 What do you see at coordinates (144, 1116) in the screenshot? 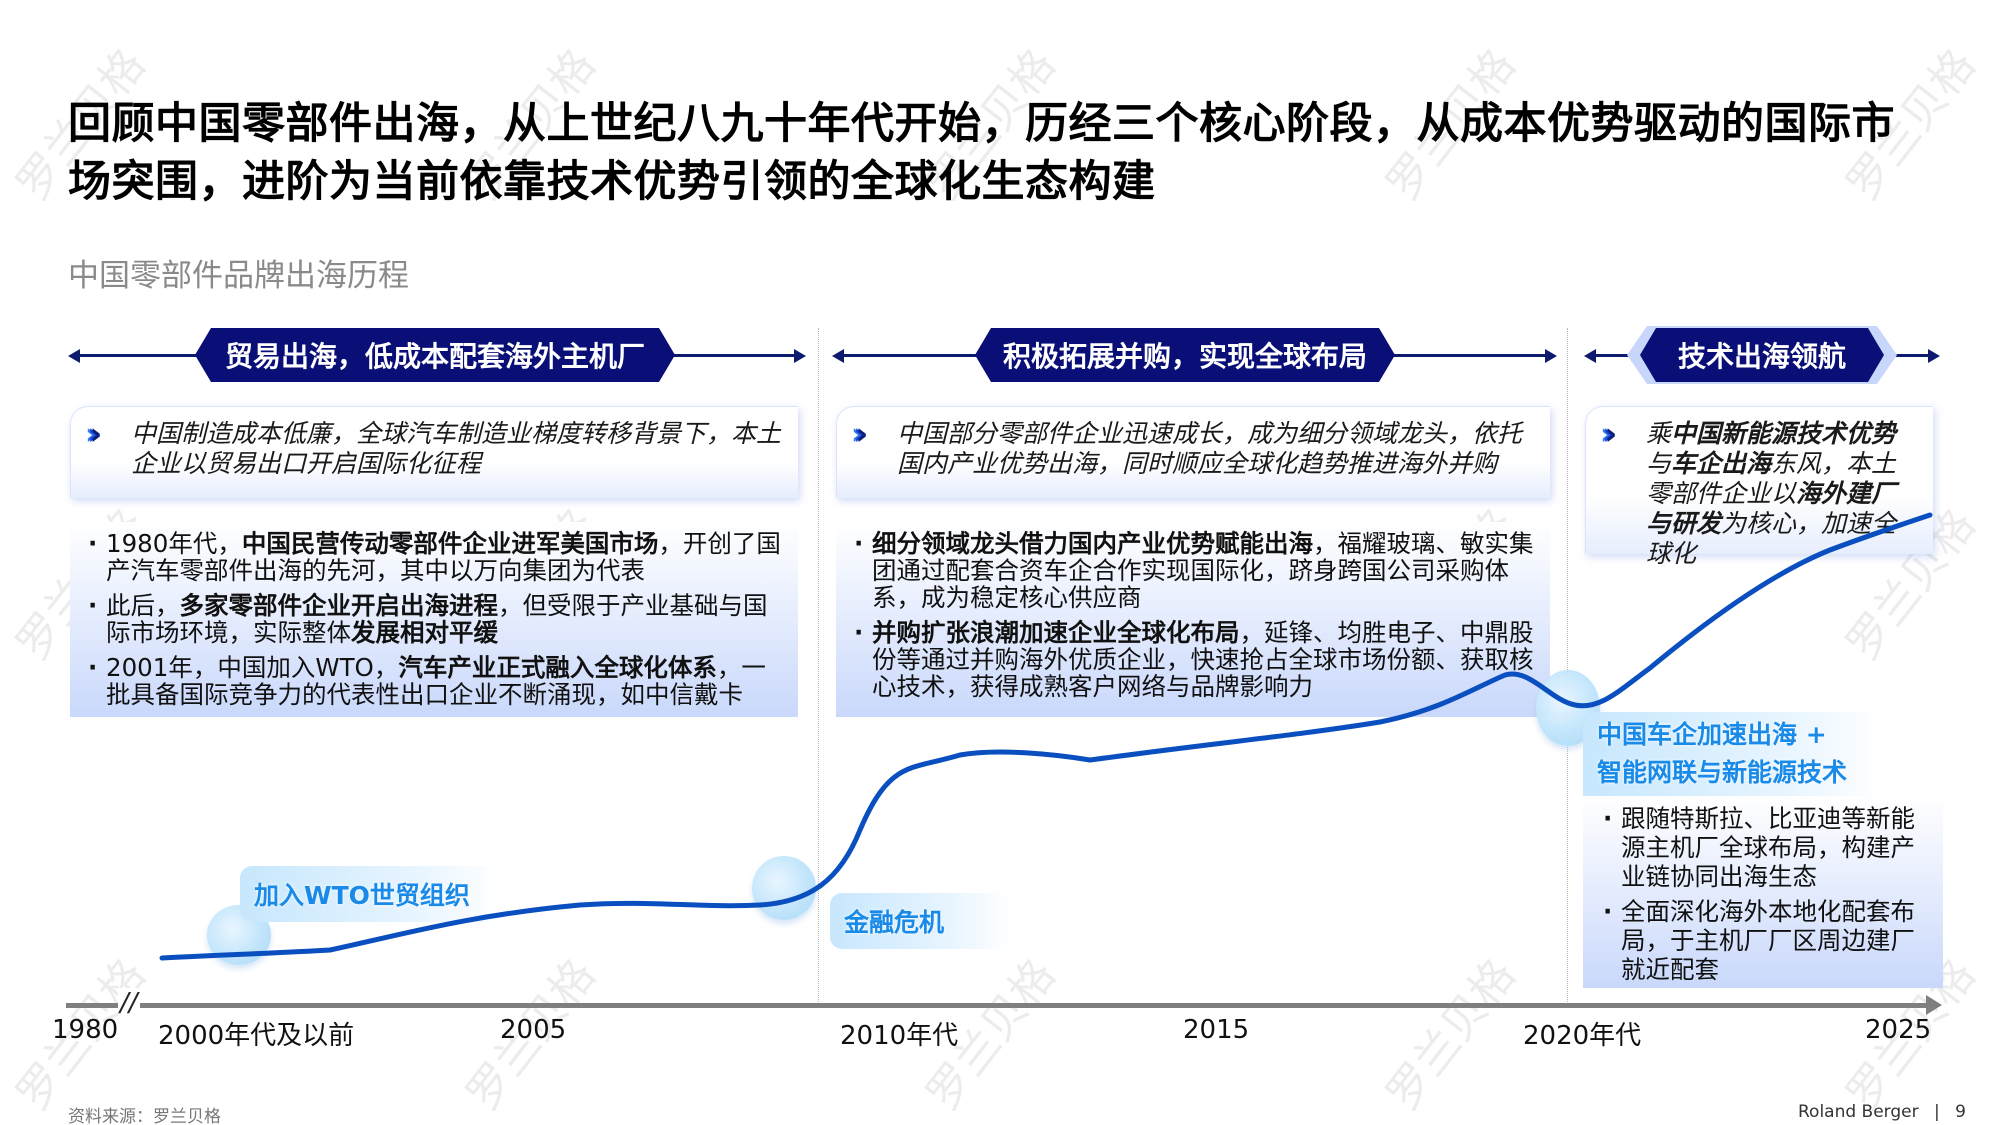
I see `footer-source: 资料来源：罗兰贝格` at bounding box center [144, 1116].